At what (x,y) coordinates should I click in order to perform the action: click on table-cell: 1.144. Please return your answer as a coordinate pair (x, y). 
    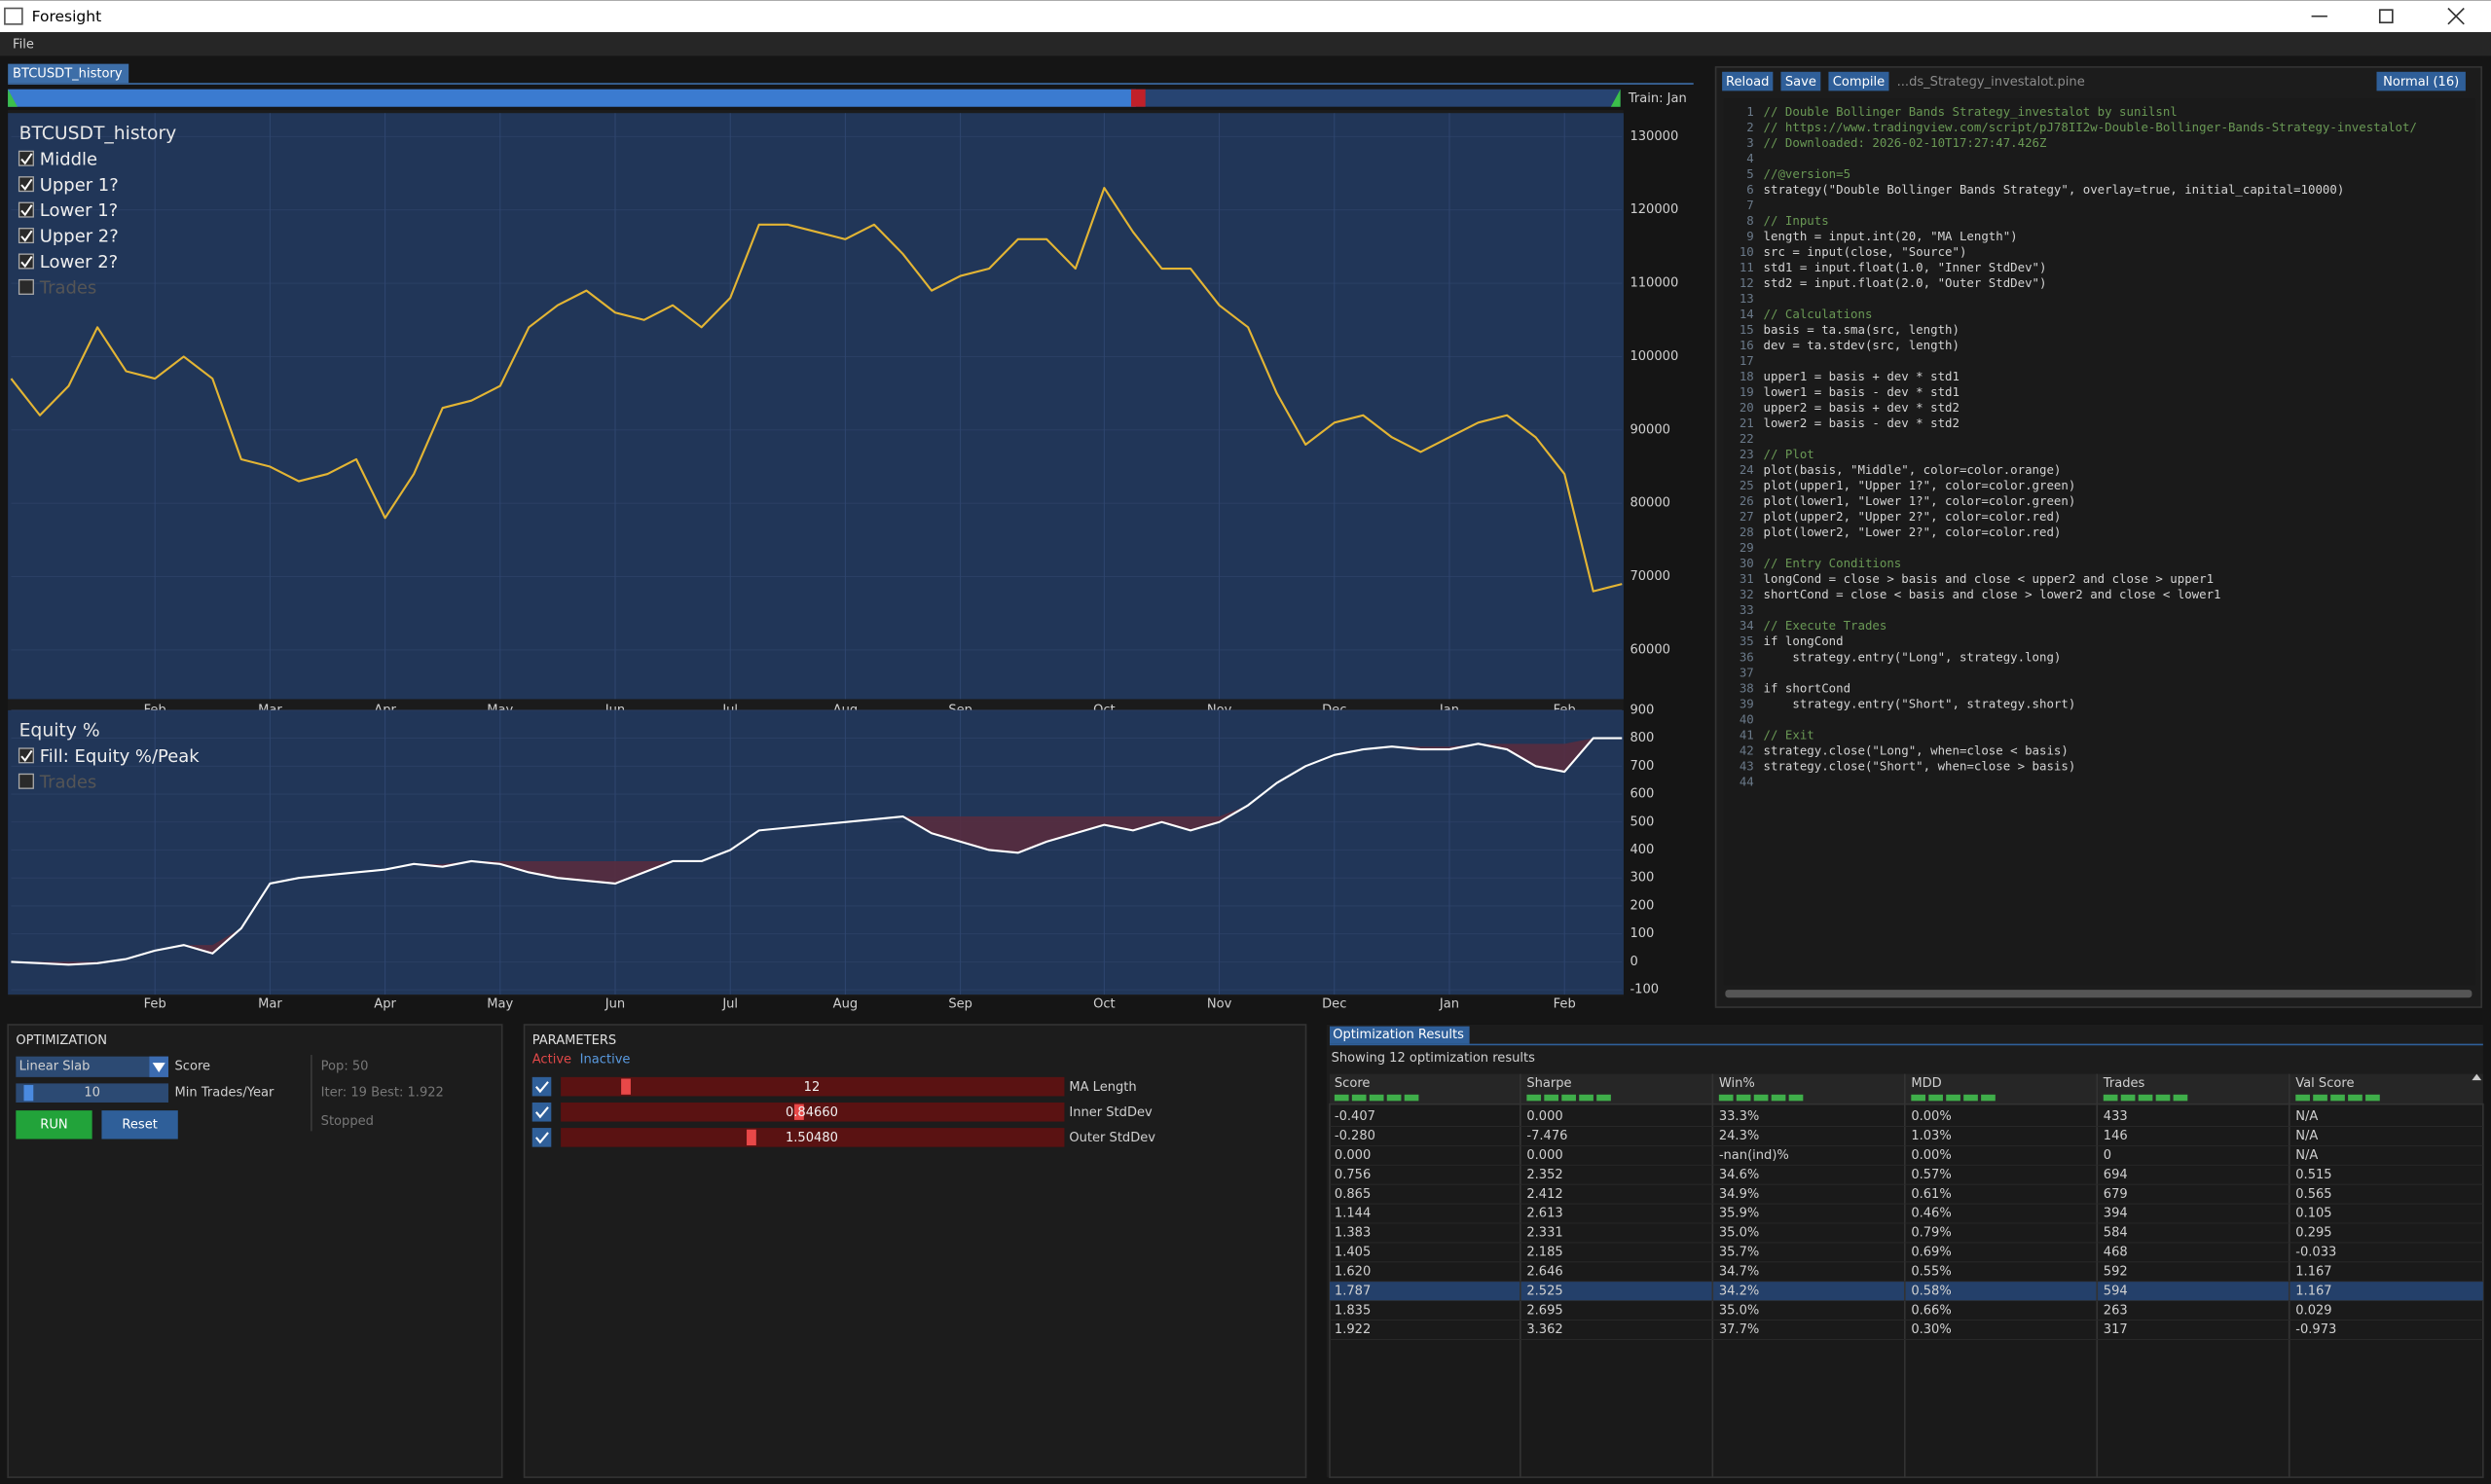
    Looking at the image, I should click on (1353, 1214).